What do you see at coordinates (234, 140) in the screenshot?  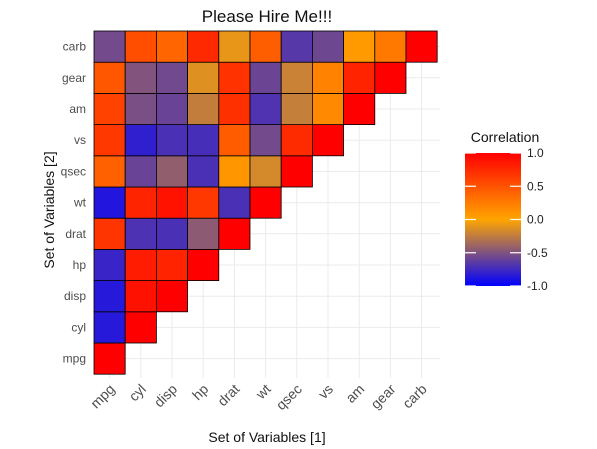 I see `heatmap-tile-drat-vs` at bounding box center [234, 140].